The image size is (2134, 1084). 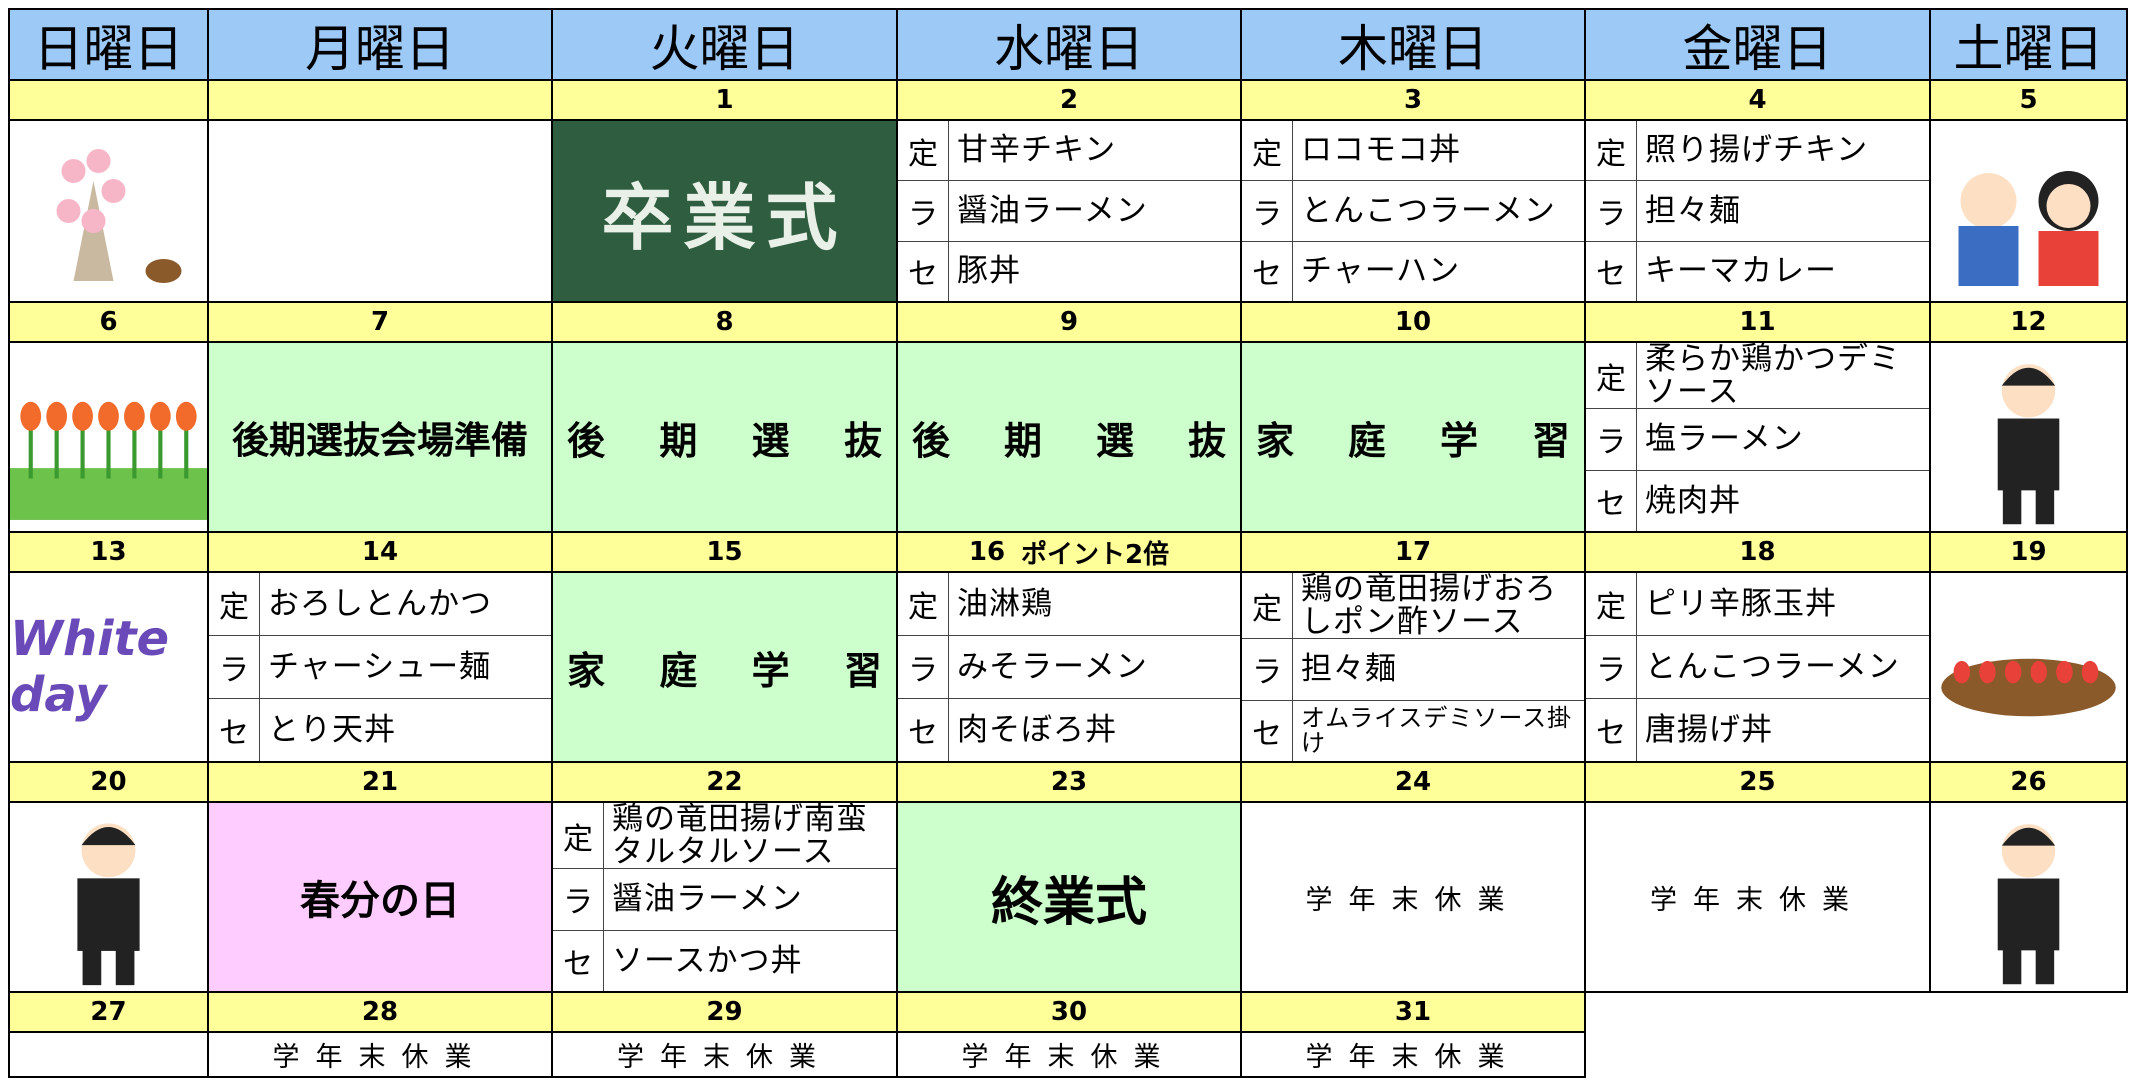 What do you see at coordinates (724, 322) in the screenshot?
I see `date-cell: 8` at bounding box center [724, 322].